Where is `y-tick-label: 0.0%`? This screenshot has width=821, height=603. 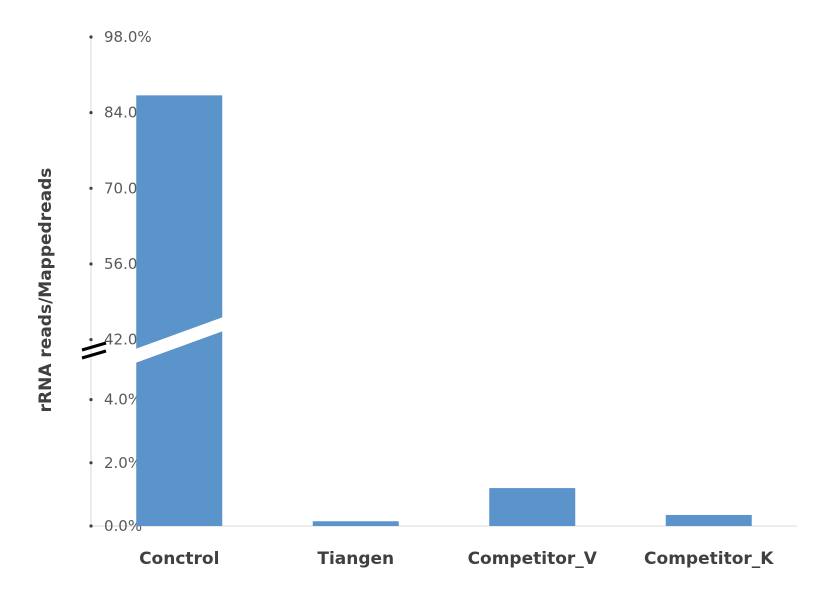 y-tick-label: 0.0% is located at coordinates (123, 526).